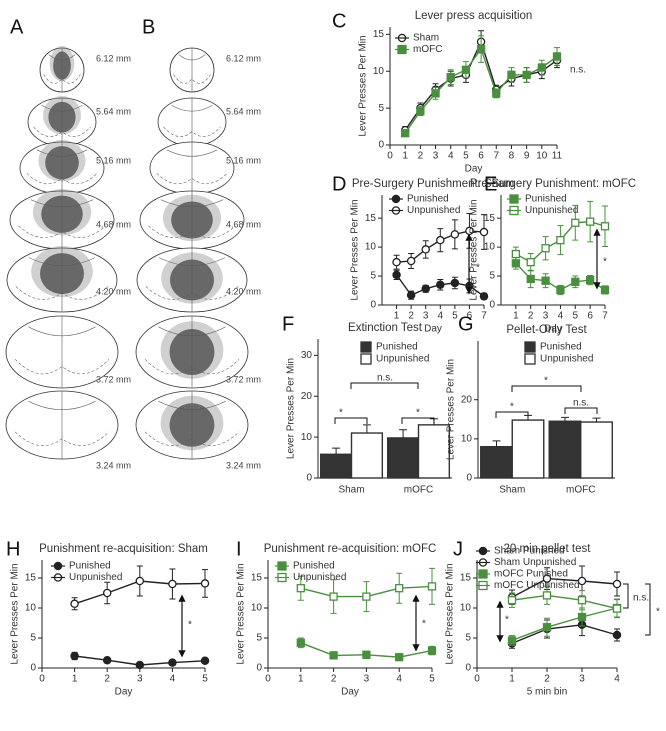 This screenshot has width=666, height=731. What do you see at coordinates (243, 379) in the screenshot?
I see `level-label: 3.72 mm` at bounding box center [243, 379].